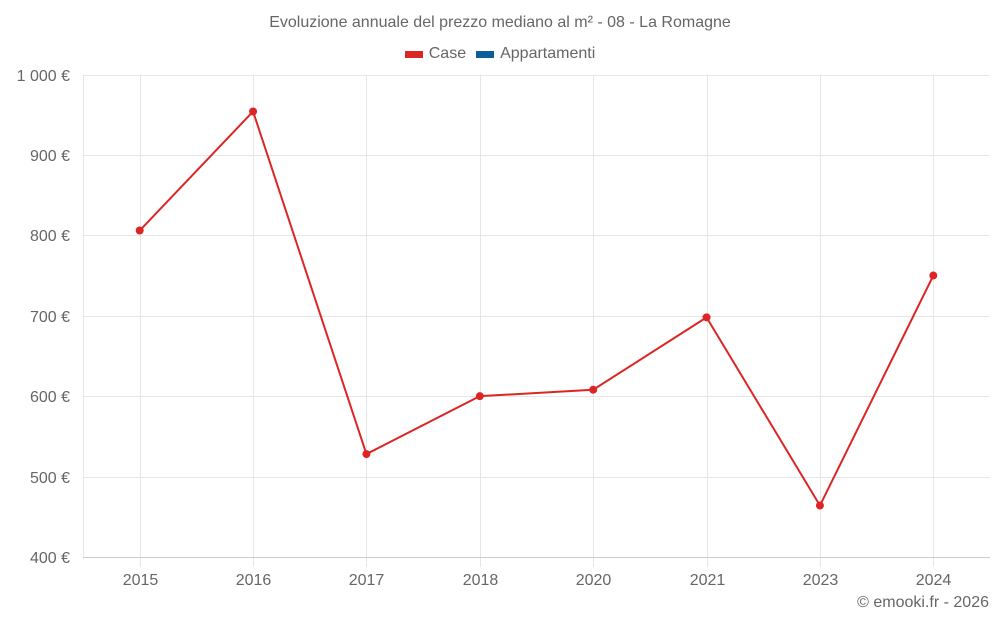 The image size is (1000, 625). What do you see at coordinates (708, 580) in the screenshot?
I see `x-tick-label: 2021` at bounding box center [708, 580].